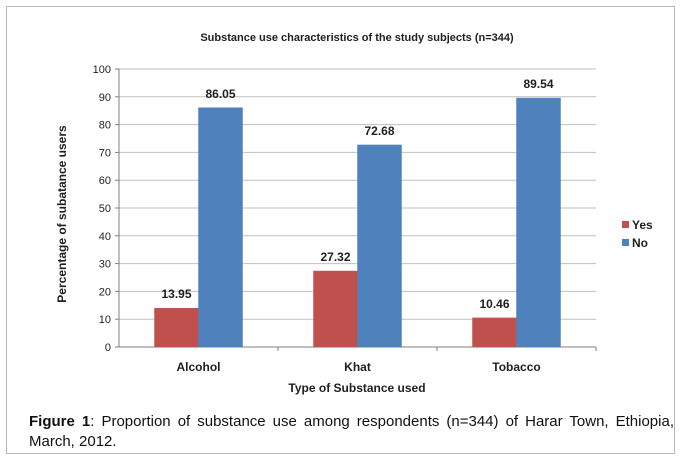 This screenshot has width=683, height=462. I want to click on caption-label: Figure 1, so click(60, 421).